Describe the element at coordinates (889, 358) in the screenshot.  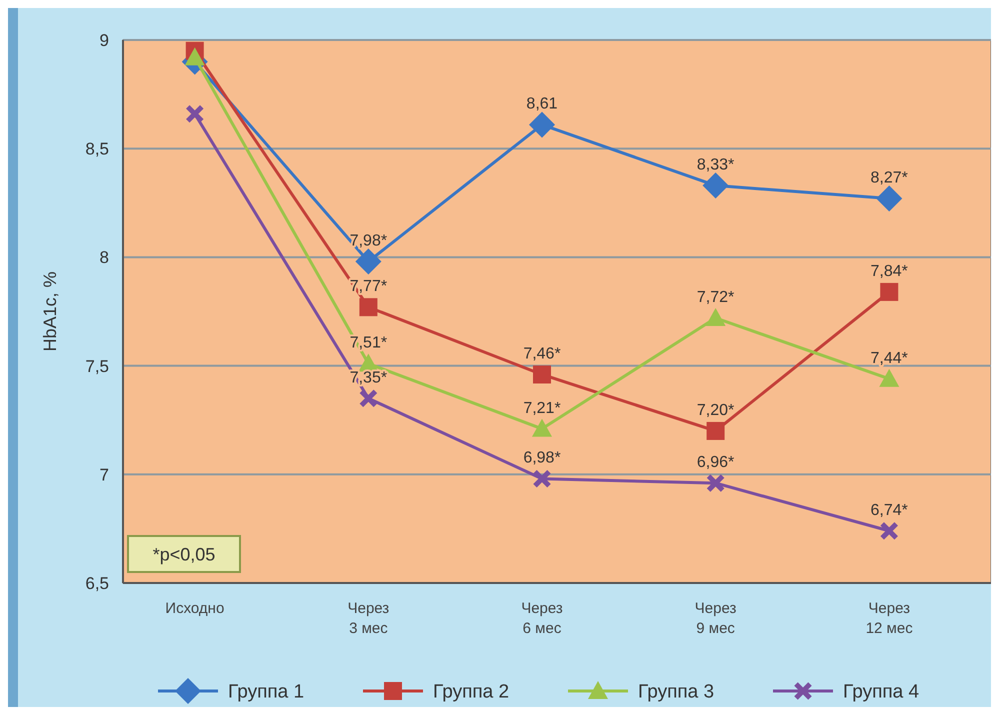
I see `data-label: 7,44*` at that location.